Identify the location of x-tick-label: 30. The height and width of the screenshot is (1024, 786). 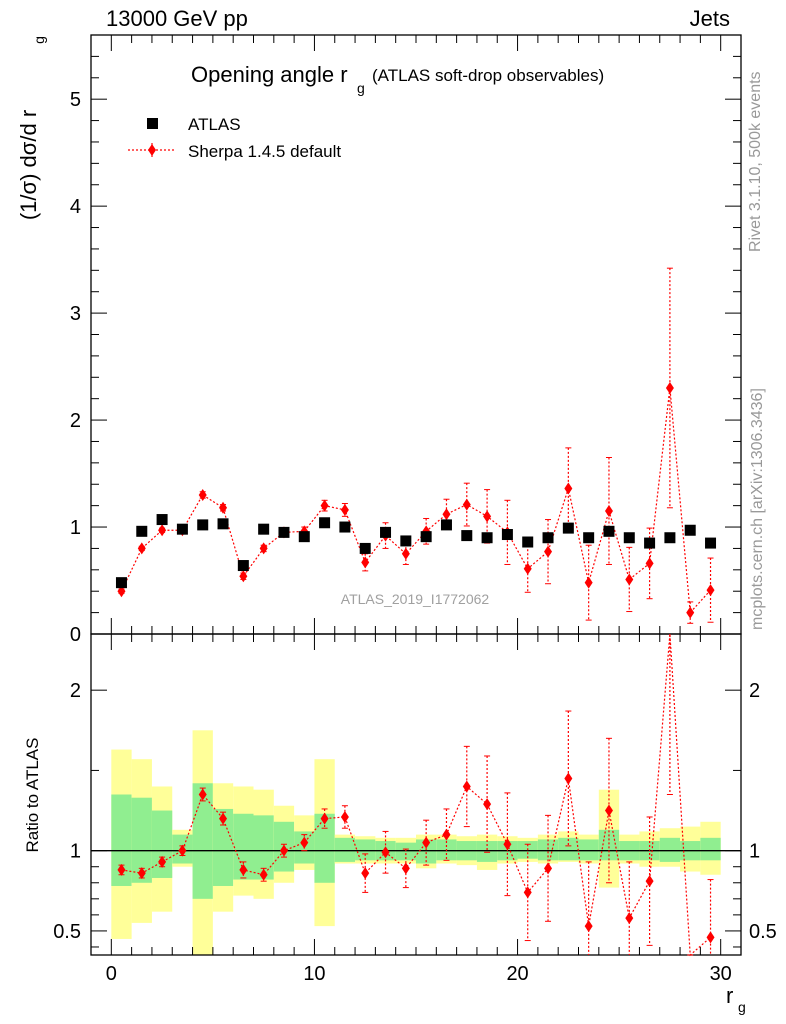
(721, 974).